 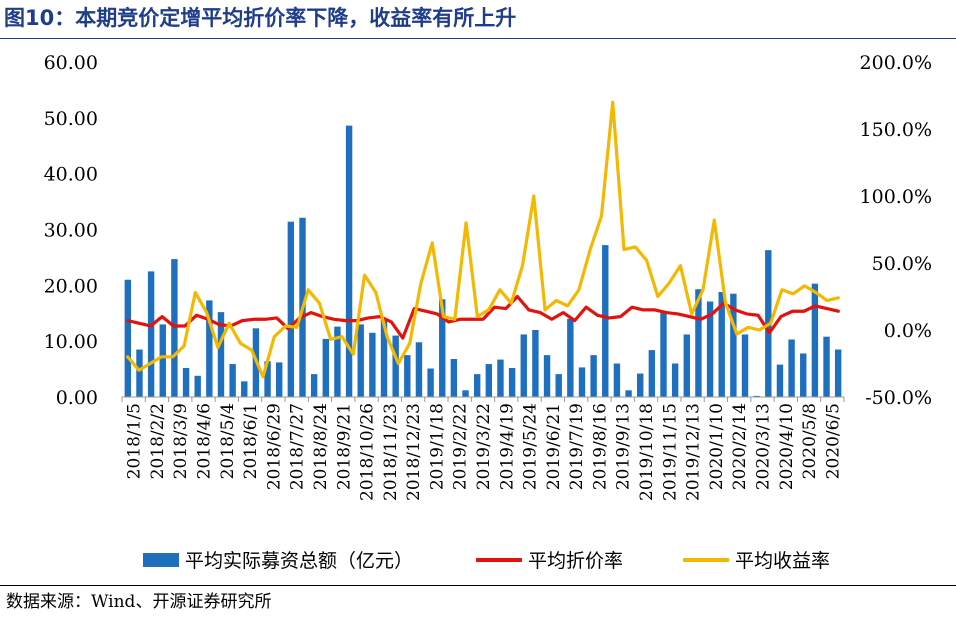 I want to click on x-axis-tick-label: 2019/12/13, so click(x=694, y=452).